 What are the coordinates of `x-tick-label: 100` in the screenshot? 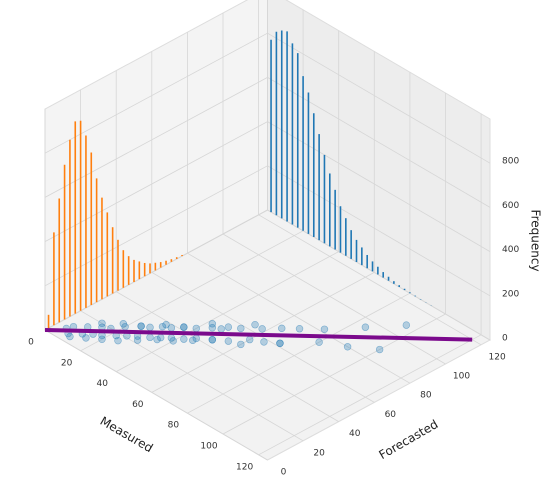 It's located at (208, 447).